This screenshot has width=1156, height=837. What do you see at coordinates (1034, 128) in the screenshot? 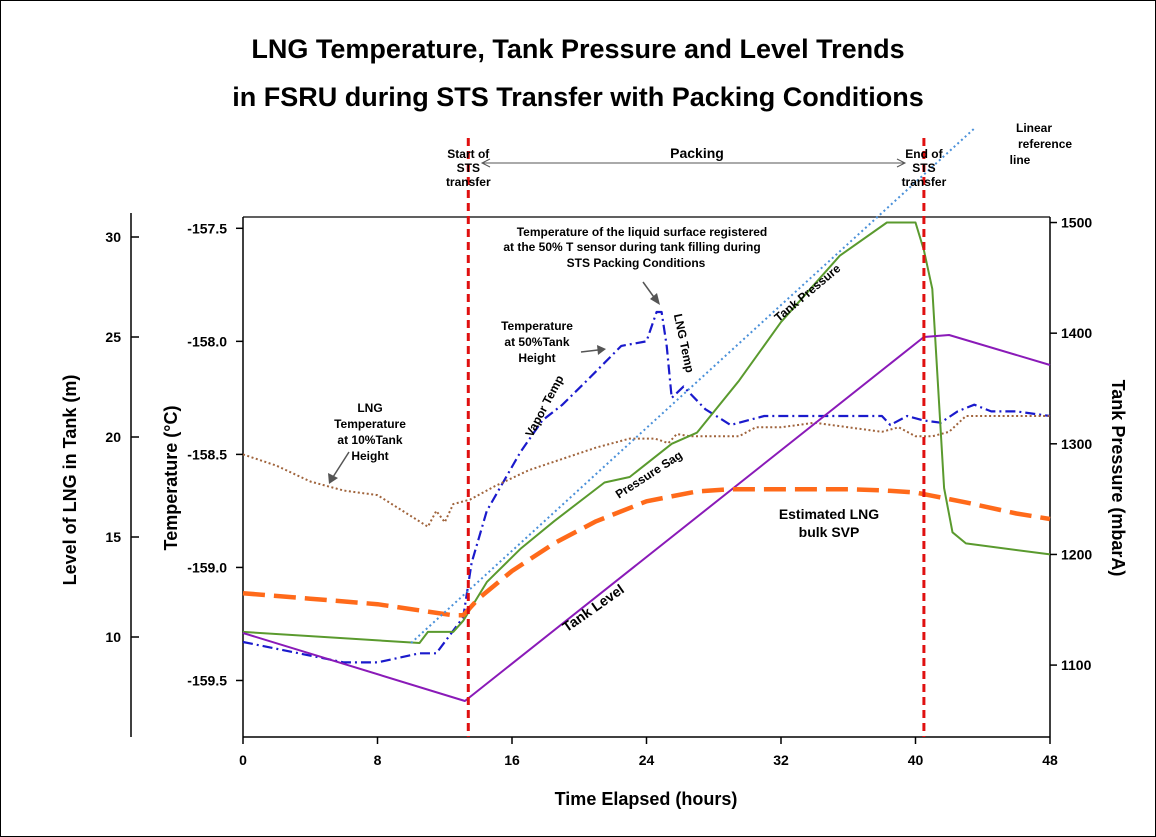
I see `svg-text: Linear` at bounding box center [1034, 128].